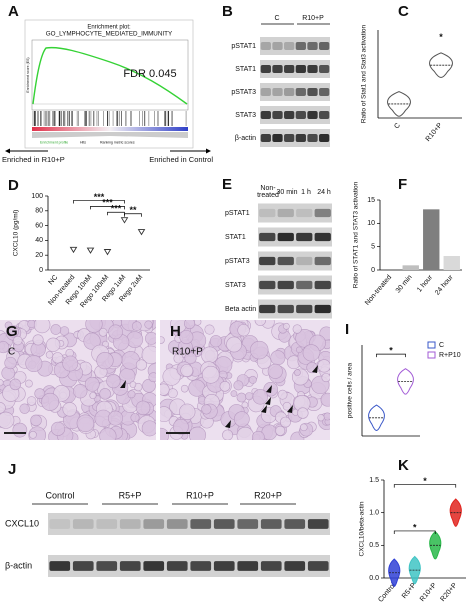 Image resolution: width=474 pixels, height=616 pixels. What do you see at coordinates (116, 209) in the screenshot?
I see `sig-label: ***` at bounding box center [116, 209].